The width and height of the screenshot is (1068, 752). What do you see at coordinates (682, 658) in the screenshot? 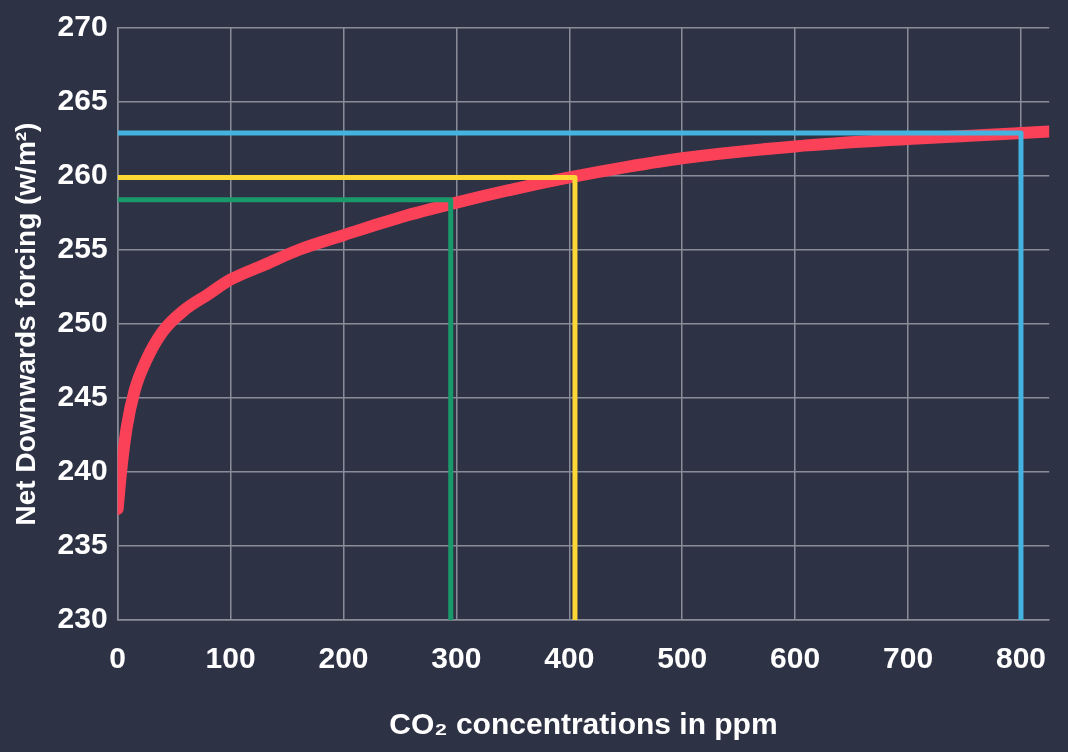
I see `x-tick-label: 500` at bounding box center [682, 658].